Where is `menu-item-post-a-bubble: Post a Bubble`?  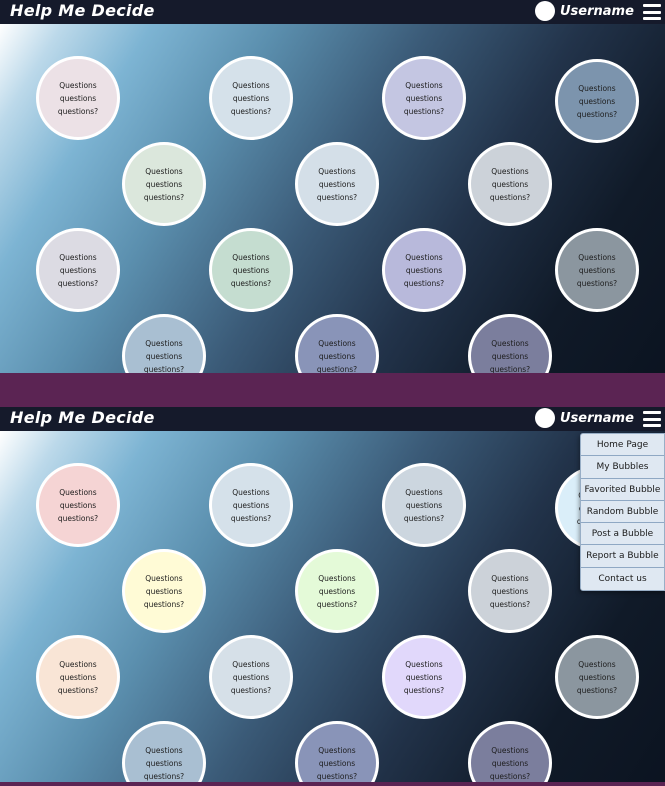 menu-item-post-a-bubble: Post a Bubble is located at coordinates (622, 534).